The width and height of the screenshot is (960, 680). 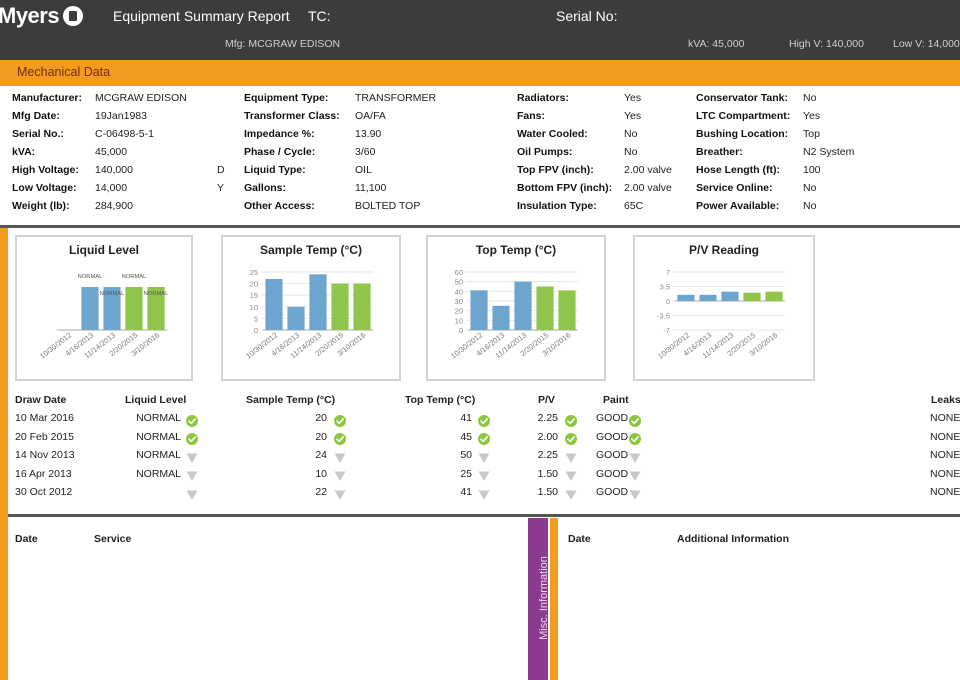 What do you see at coordinates (156, 400) in the screenshot?
I see `col-liquid-level: Liquid Level` at bounding box center [156, 400].